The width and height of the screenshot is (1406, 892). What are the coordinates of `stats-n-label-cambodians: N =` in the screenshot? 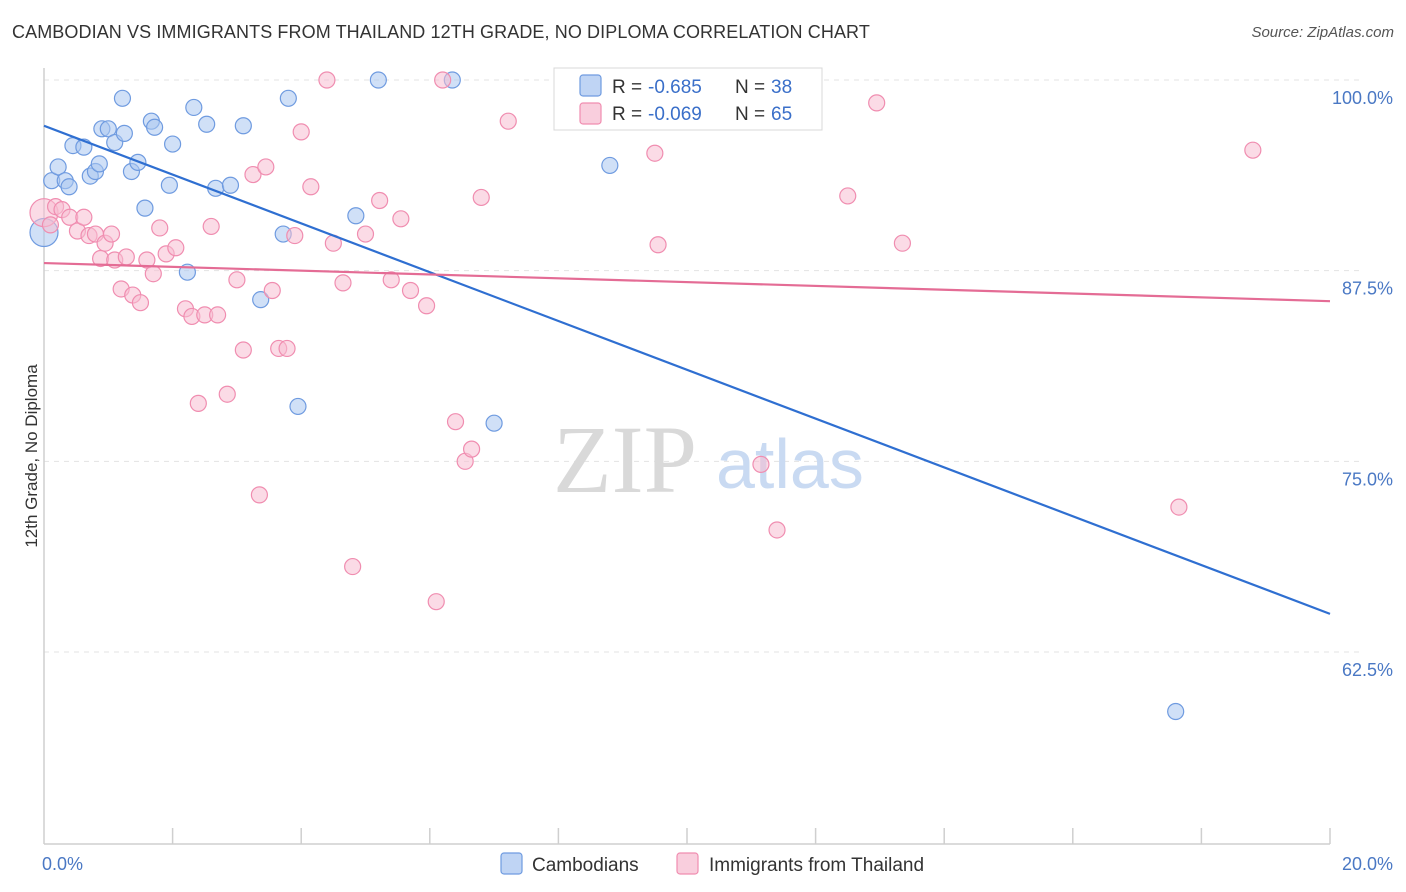 It's located at (750, 87).